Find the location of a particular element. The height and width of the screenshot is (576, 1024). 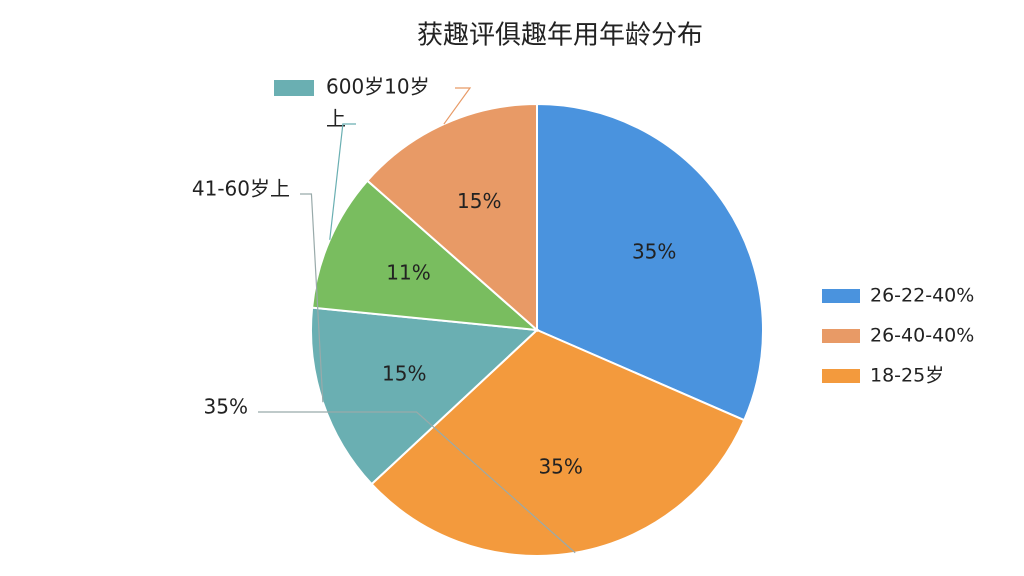

legend-label: 26-40-40% is located at coordinates (922, 336).